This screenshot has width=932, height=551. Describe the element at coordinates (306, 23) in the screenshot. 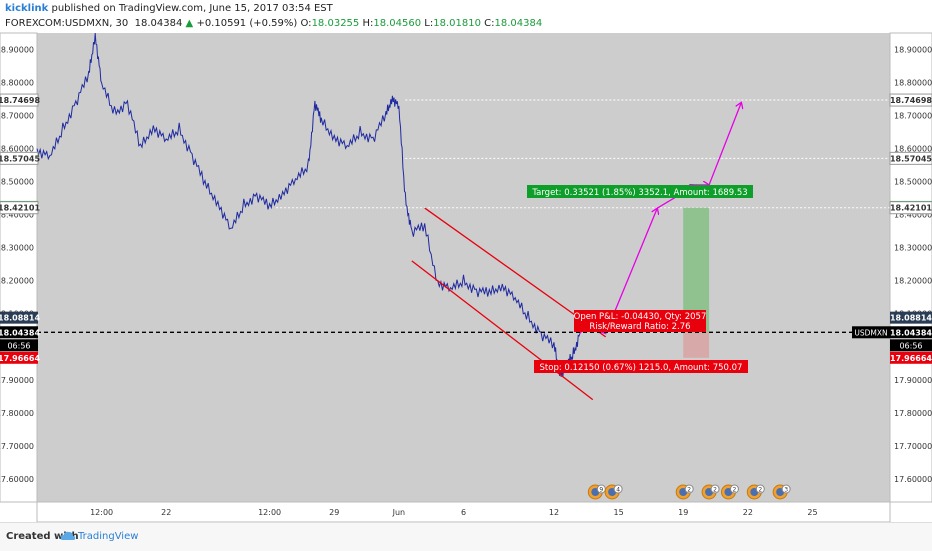

I see `open-label: O:` at that location.